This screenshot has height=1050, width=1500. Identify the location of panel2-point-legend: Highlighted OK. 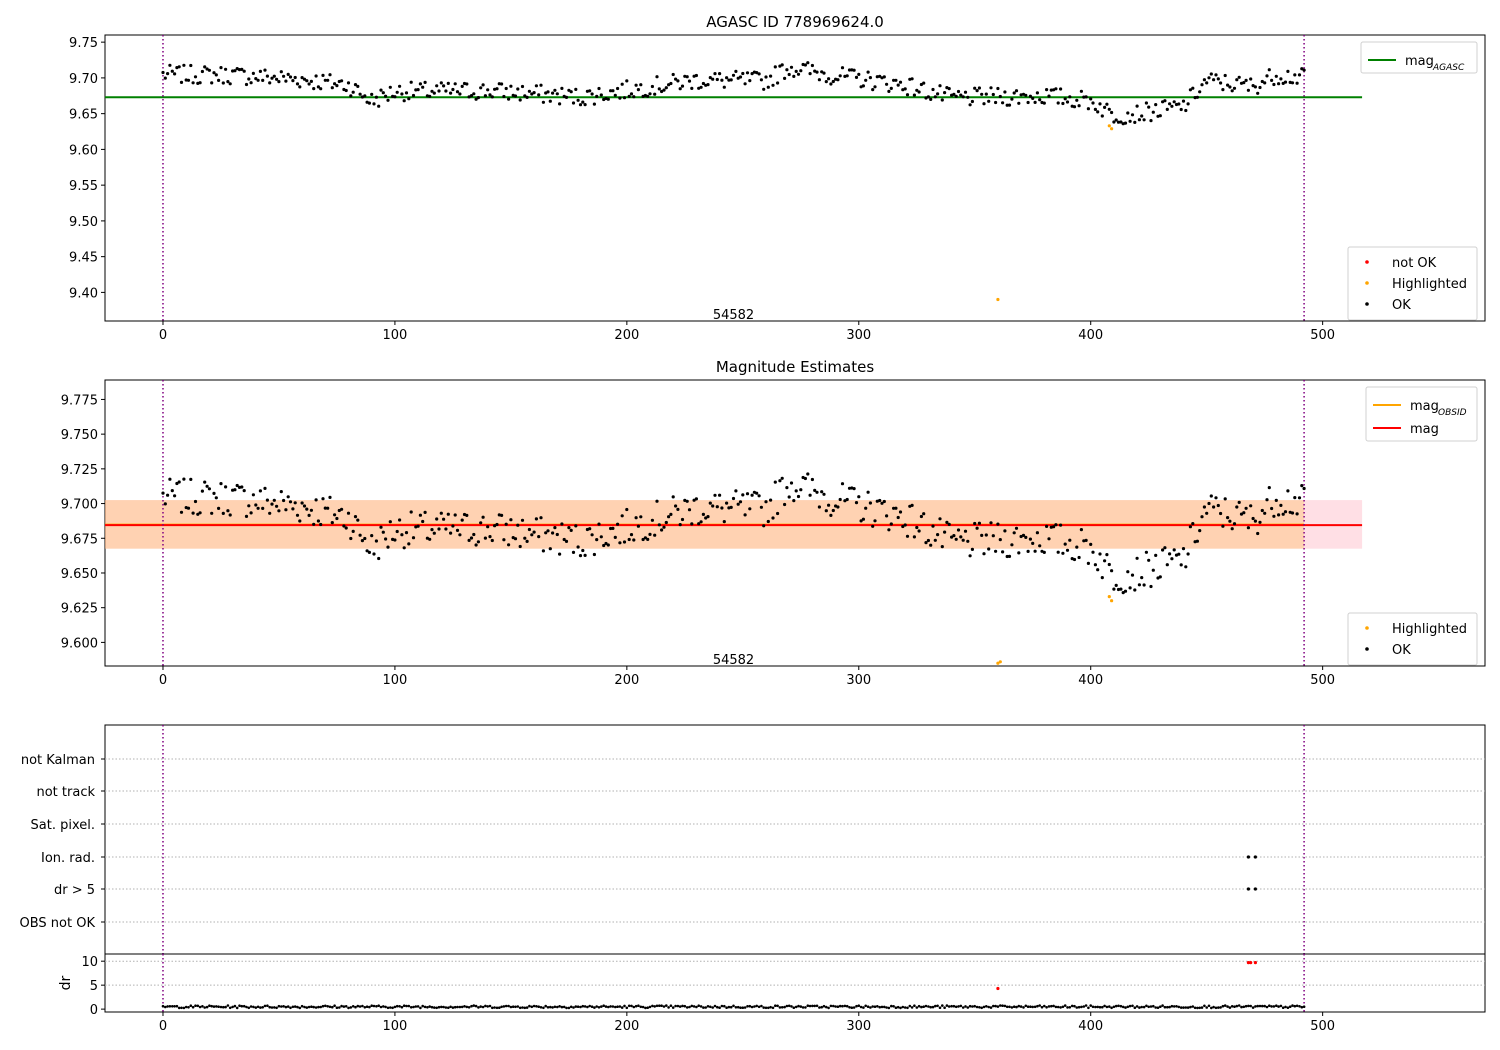
(1412, 639).